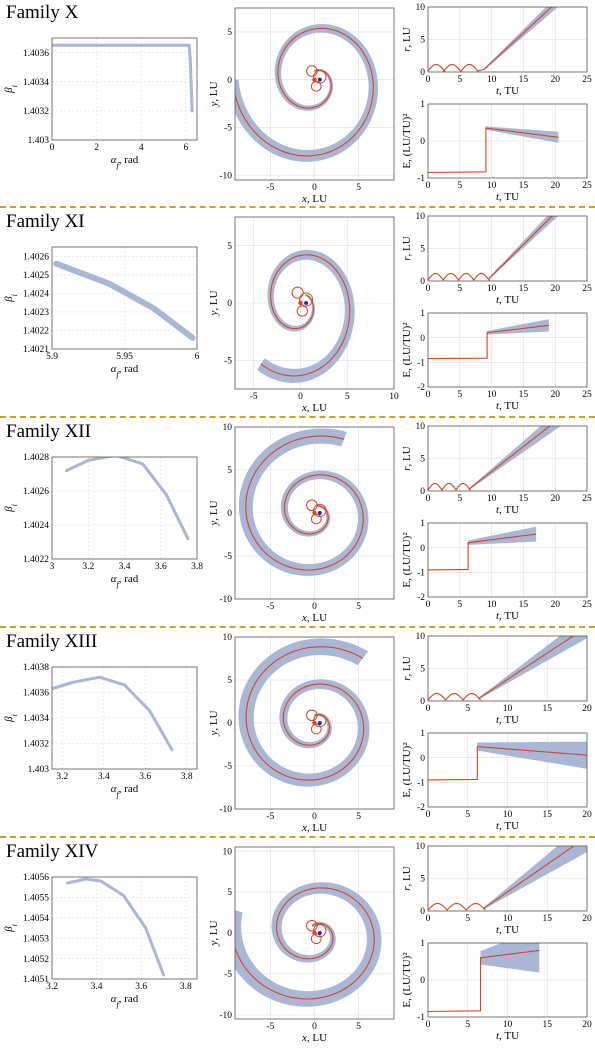 This screenshot has height=1049, width=595. Describe the element at coordinates (161, 567) in the screenshot. I see `x-tick-label: 3.6` at that location.